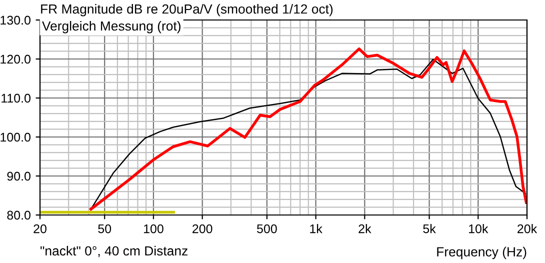 This screenshot has width=545, height=263. What do you see at coordinates (15, 59) in the screenshot?
I see `y-tick-label: 120.0` at bounding box center [15, 59].